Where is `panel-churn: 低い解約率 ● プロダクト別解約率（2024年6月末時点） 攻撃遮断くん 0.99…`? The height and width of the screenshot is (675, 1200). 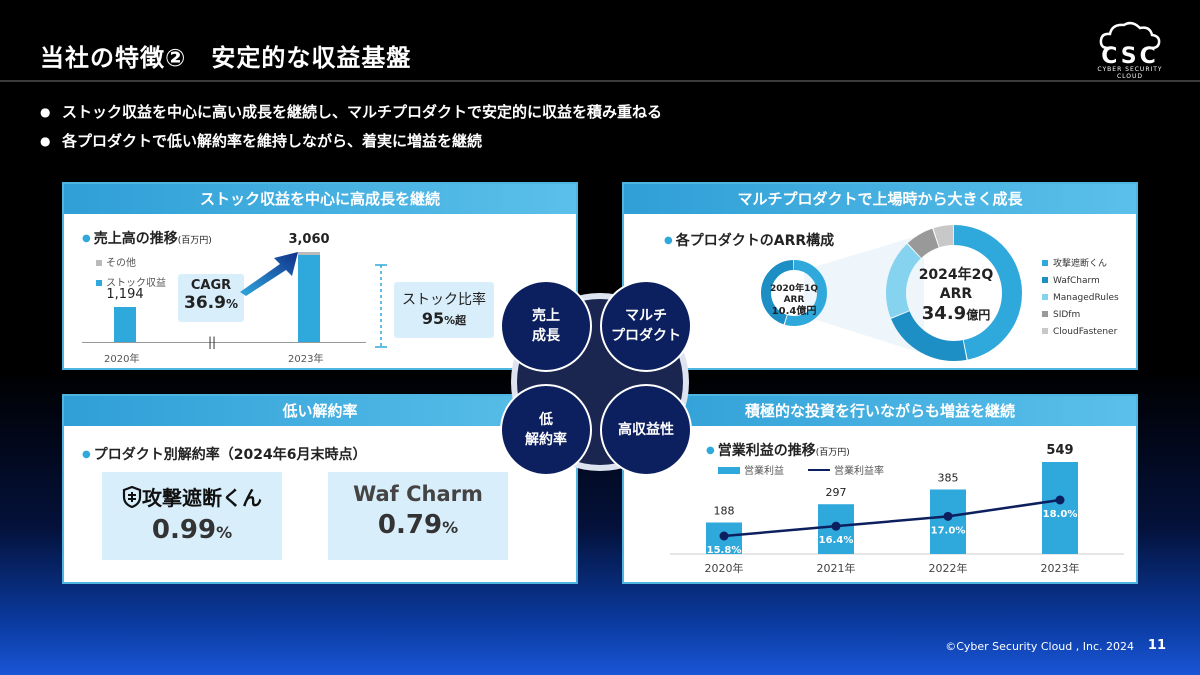
panel-churn: 低い解約率 ● プロダクト別解約率（2024年6月末時点） 攻撃遮断くん 0.99… is located at coordinates (320, 489).